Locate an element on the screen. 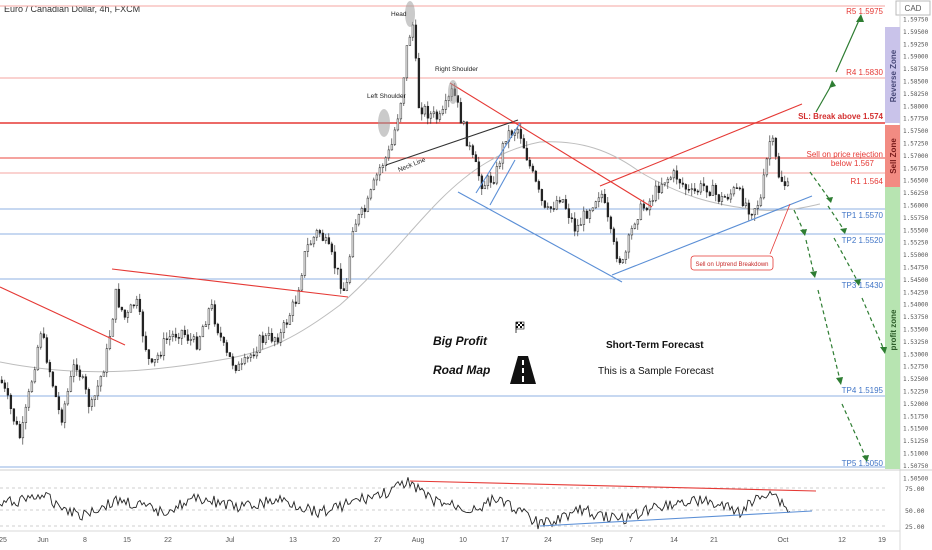 This screenshot has height=550, width=932. time-tick-label: Jun is located at coordinates (42, 540).